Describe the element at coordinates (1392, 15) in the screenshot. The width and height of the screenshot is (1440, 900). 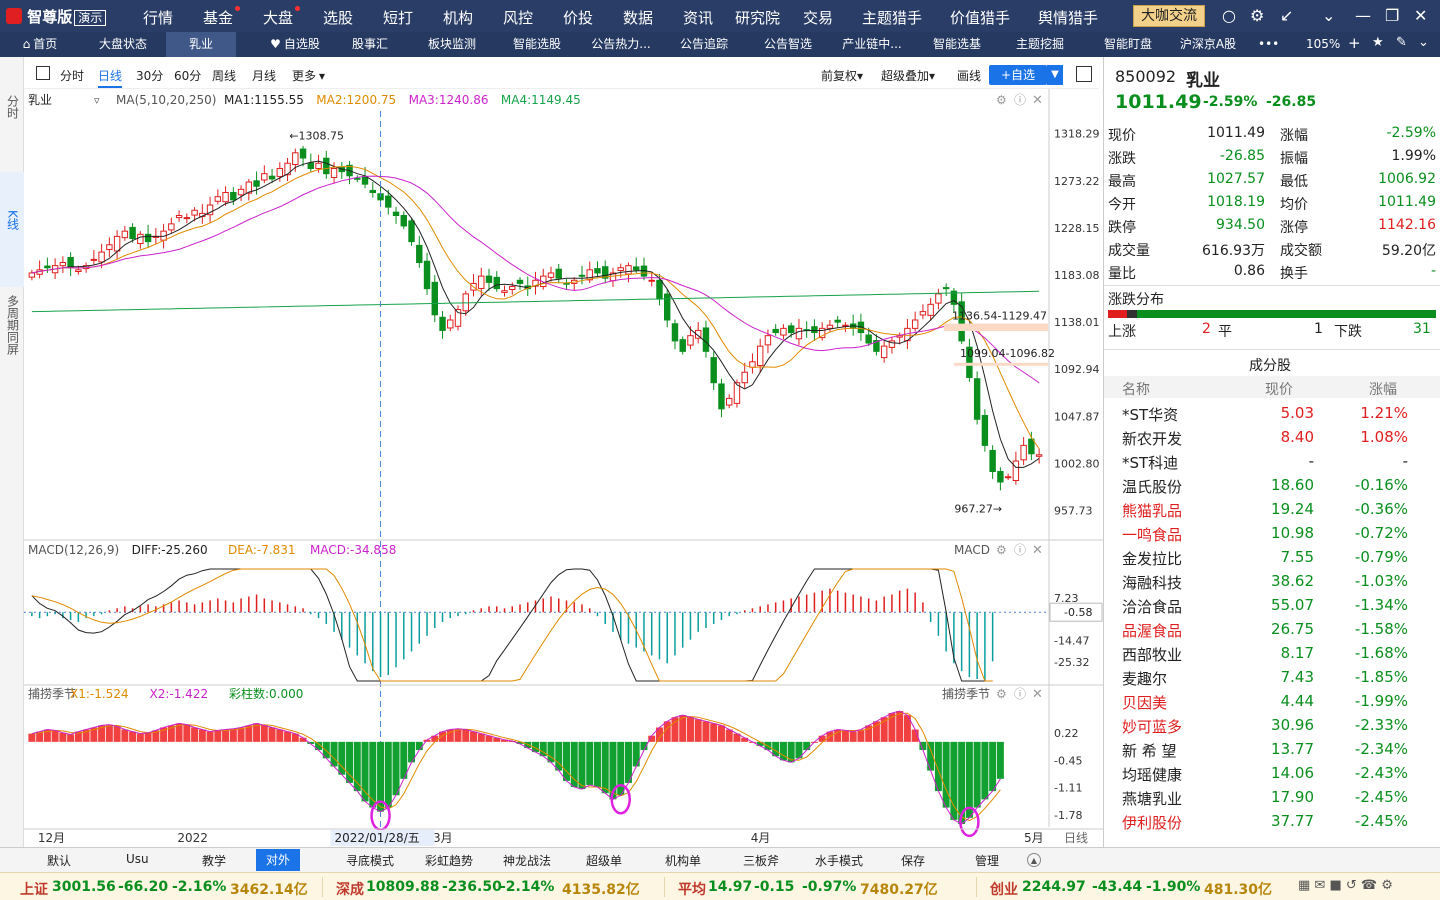
I see `restore-icon: ❐` at that location.